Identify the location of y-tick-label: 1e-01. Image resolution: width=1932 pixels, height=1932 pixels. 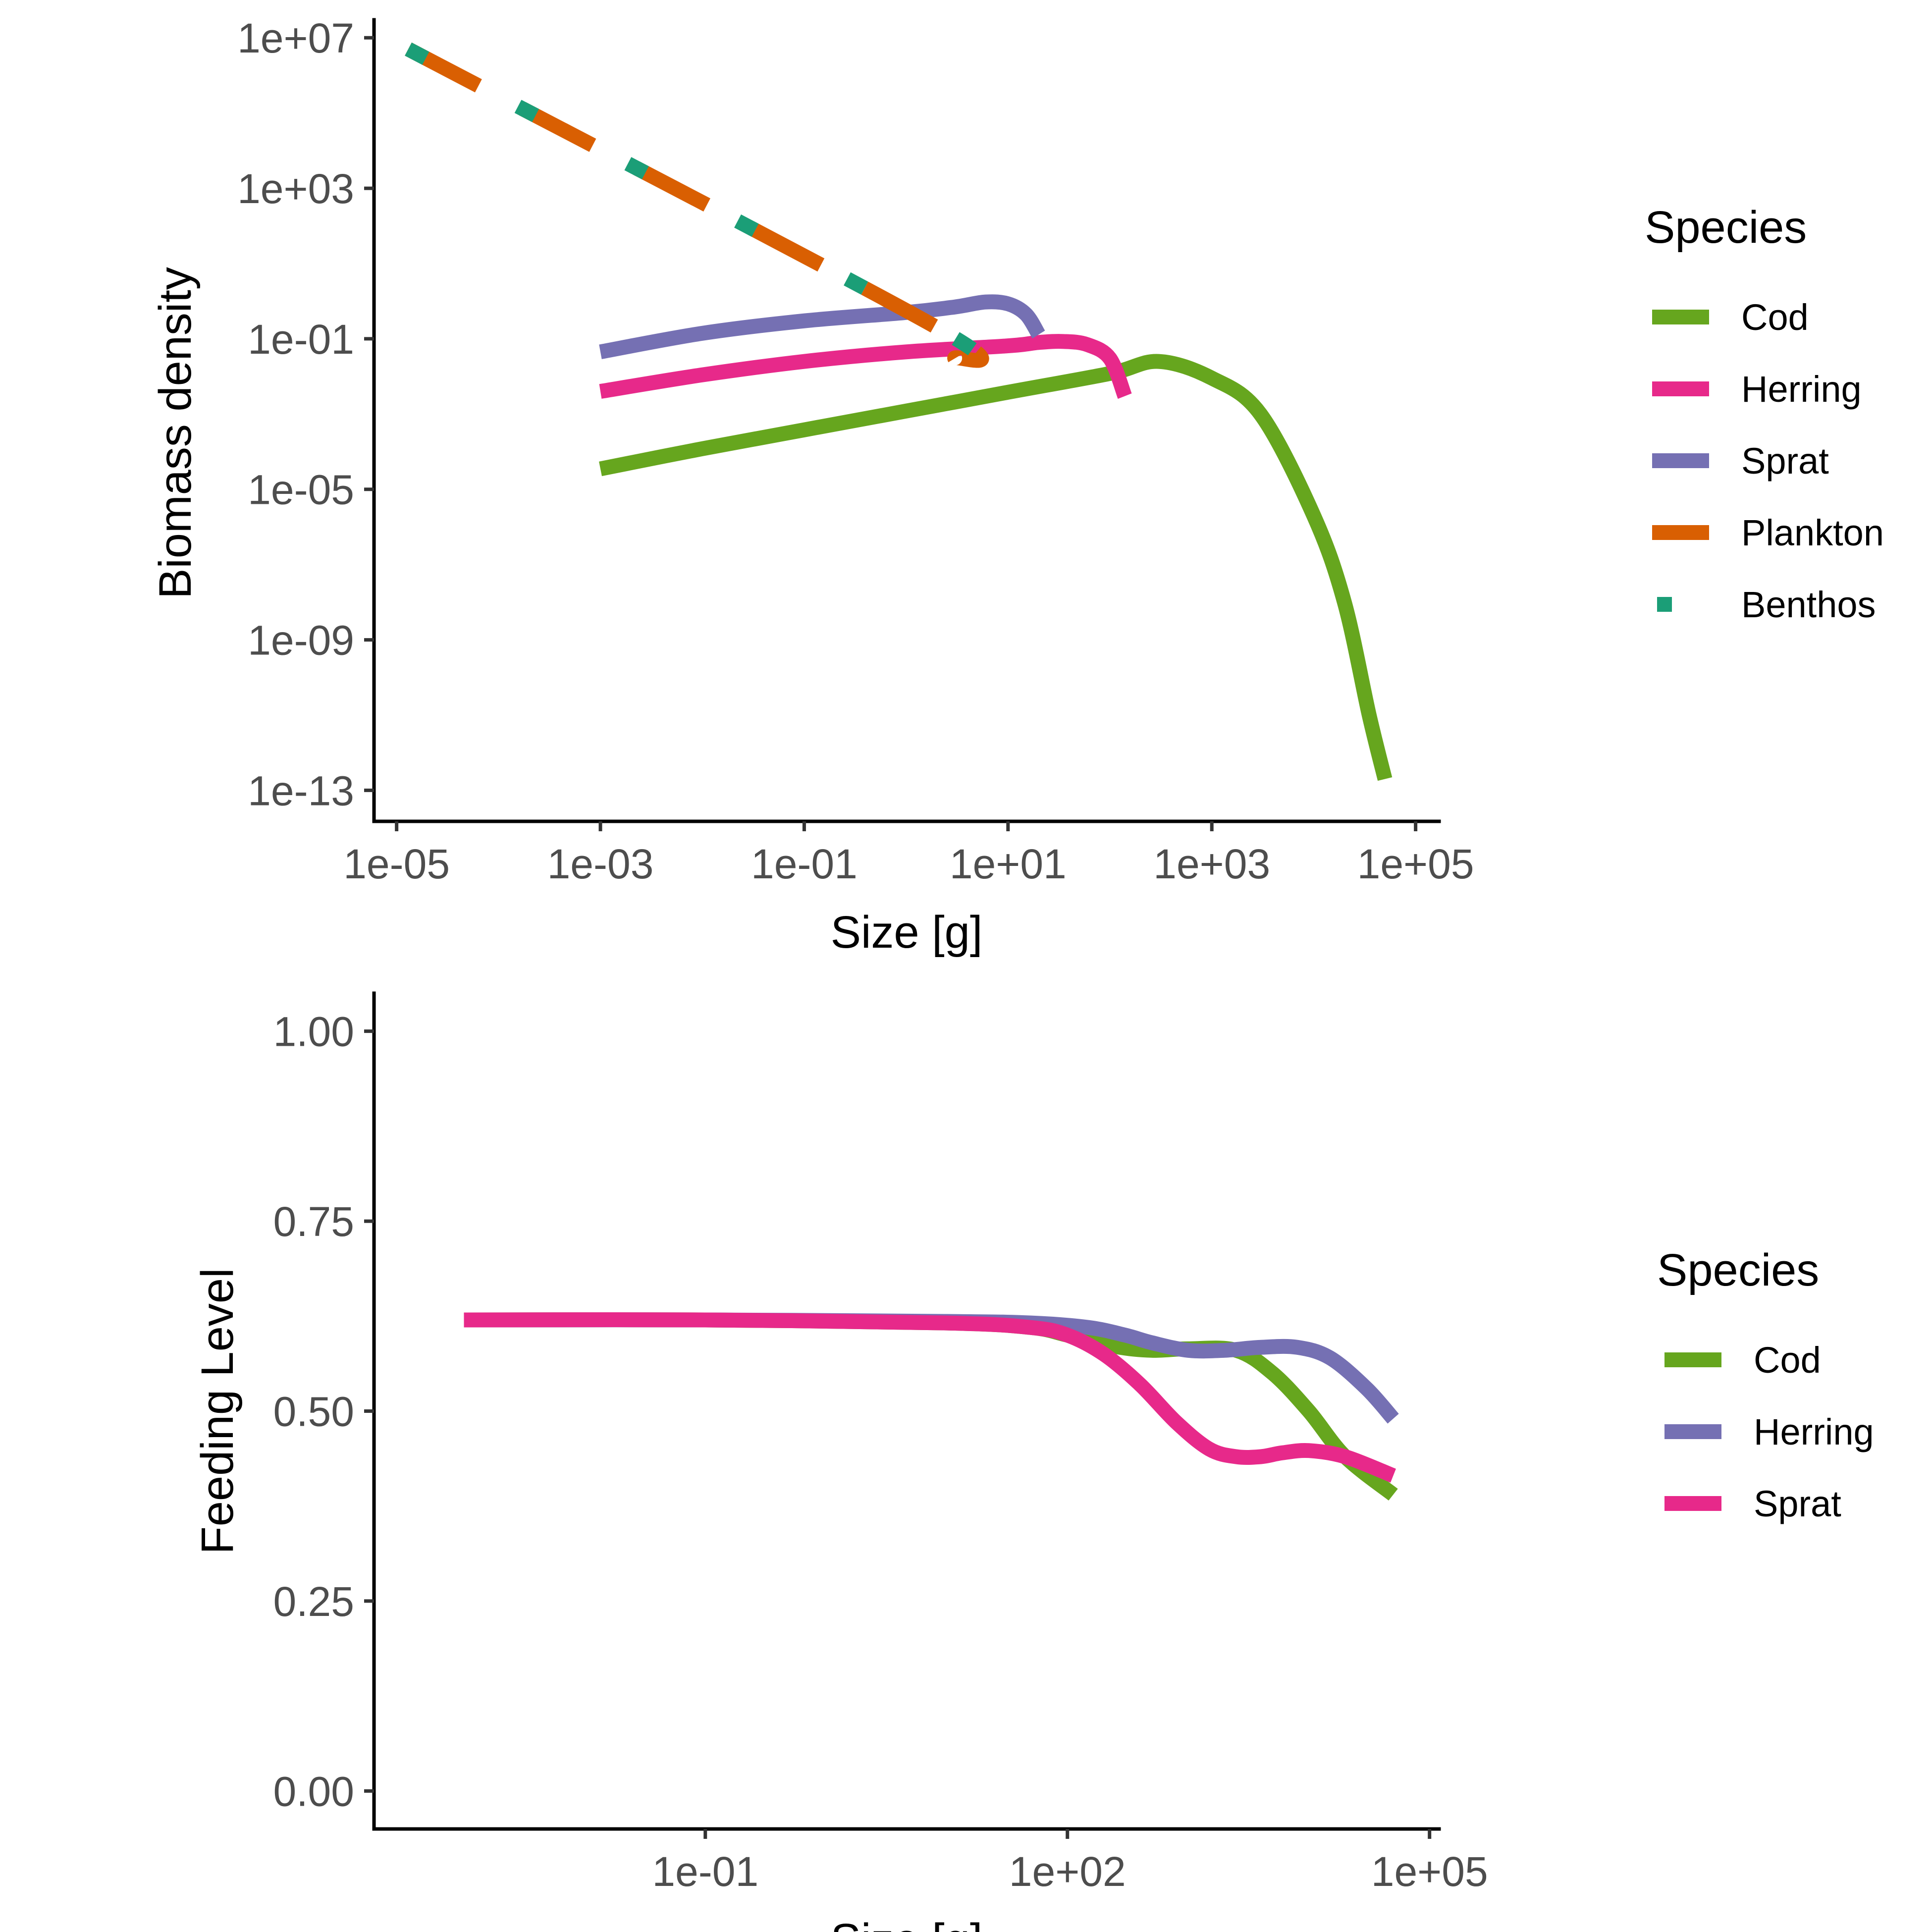
(301, 339).